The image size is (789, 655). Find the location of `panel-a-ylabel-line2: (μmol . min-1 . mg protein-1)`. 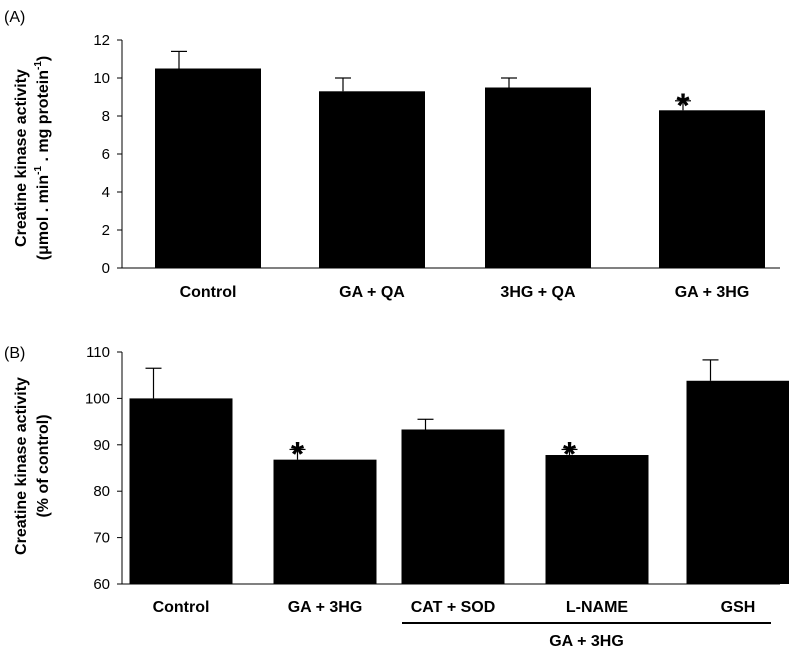

panel-a-ylabel-line2: (μmol . min-1 . mg protein-1) is located at coordinates (42, 158).